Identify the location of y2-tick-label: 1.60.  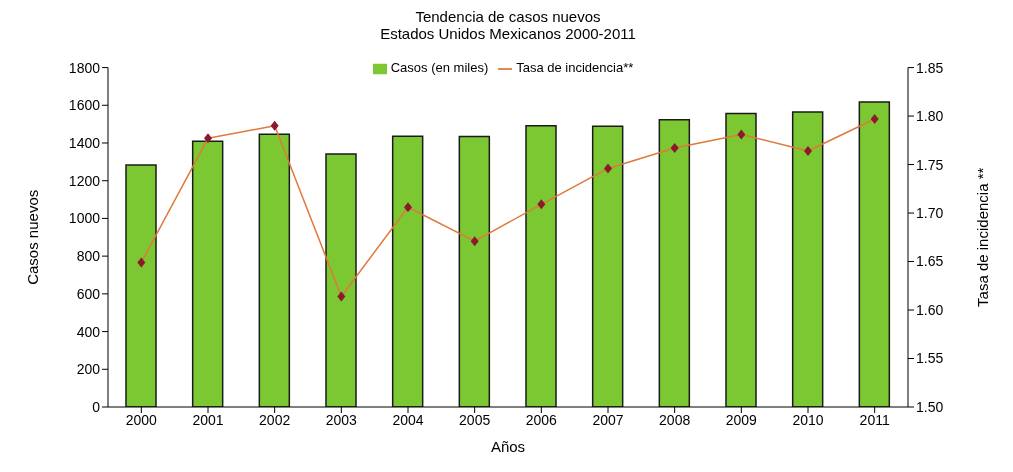
(930, 309).